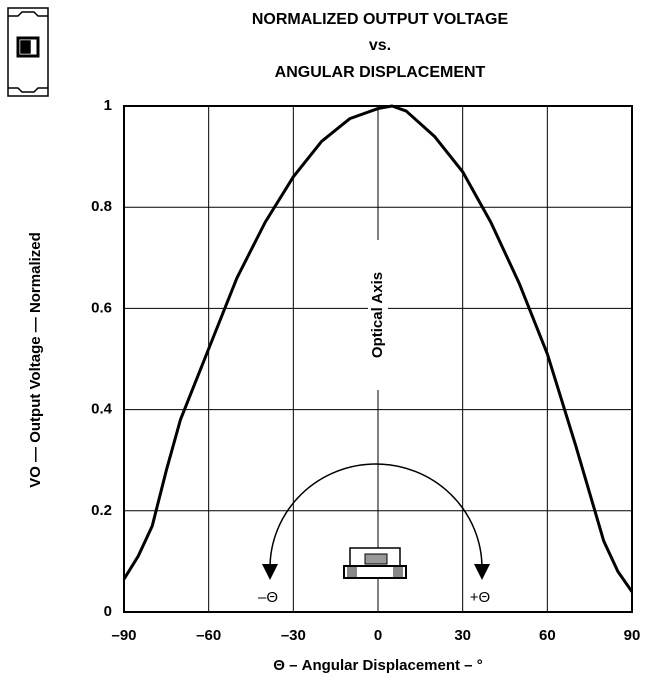 This screenshot has height=689, width=652. Describe the element at coordinates (632, 635) in the screenshot. I see `x-tick-label: 90` at that location.